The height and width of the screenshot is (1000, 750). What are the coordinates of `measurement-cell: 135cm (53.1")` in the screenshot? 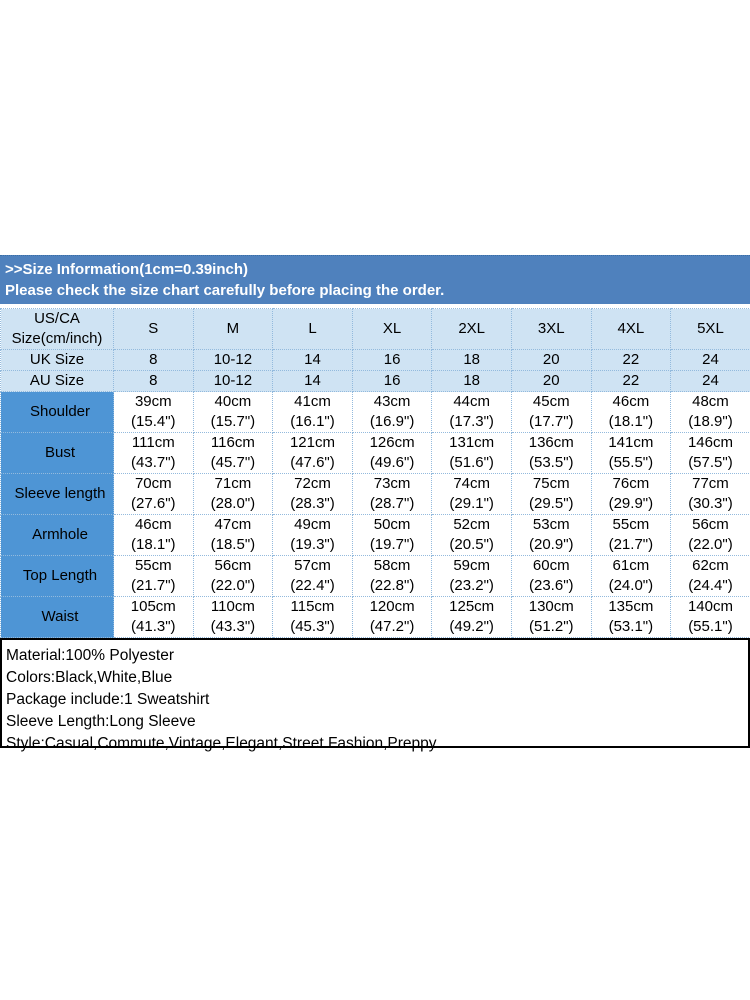 It's located at (631, 617).